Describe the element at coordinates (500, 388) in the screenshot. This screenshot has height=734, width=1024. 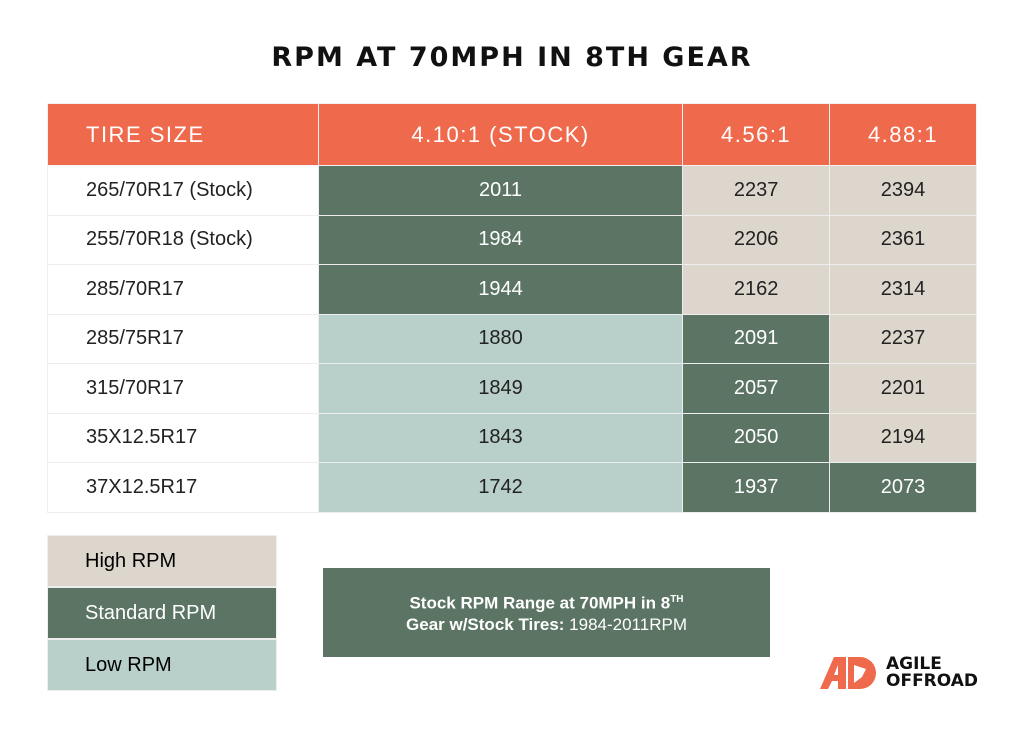
I see `rpm-cell: 1849` at that location.